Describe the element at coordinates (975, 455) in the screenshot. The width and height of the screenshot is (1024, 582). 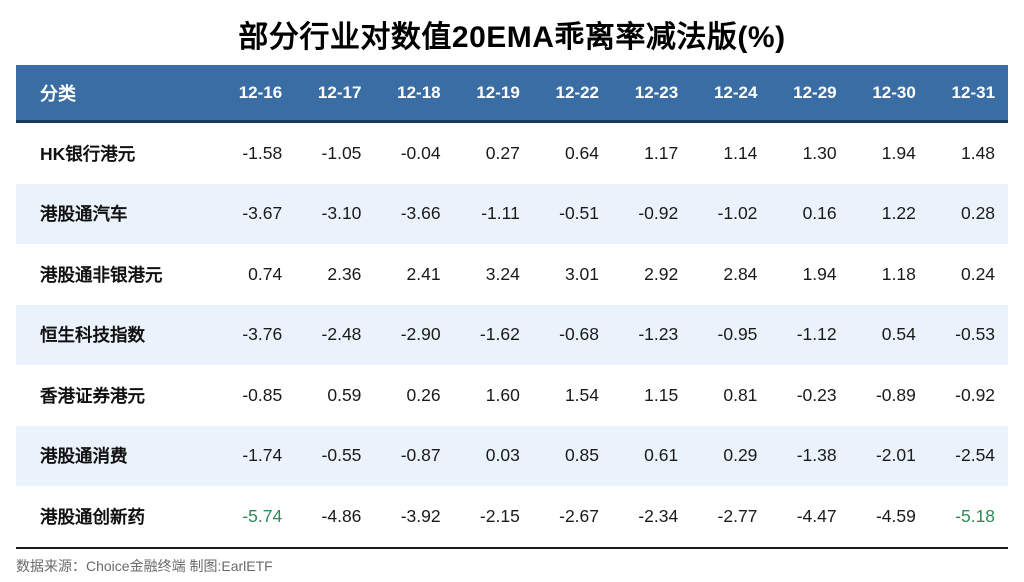
I see `value-cell: -2.54` at that location.